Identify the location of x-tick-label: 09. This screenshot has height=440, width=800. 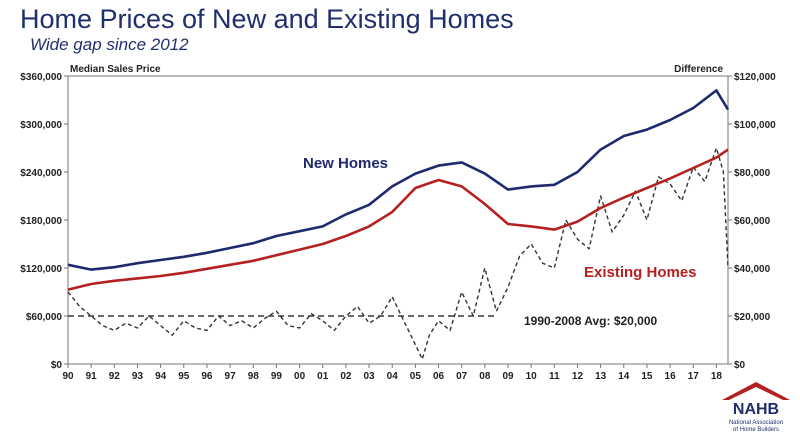
(508, 376).